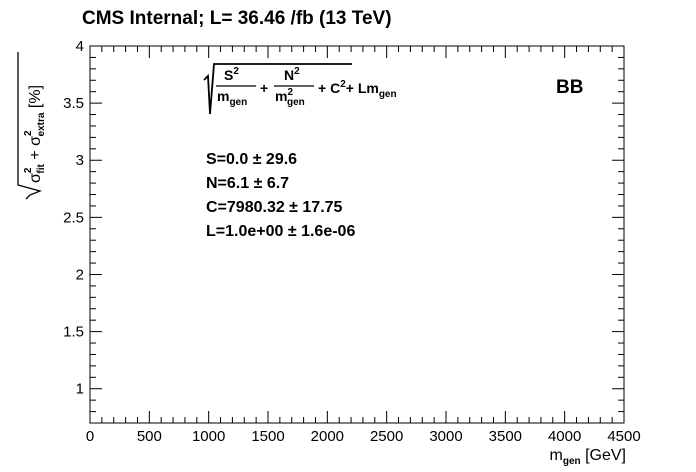 The image size is (696, 472). I want to click on y-tick-label: 3.5, so click(73, 103).